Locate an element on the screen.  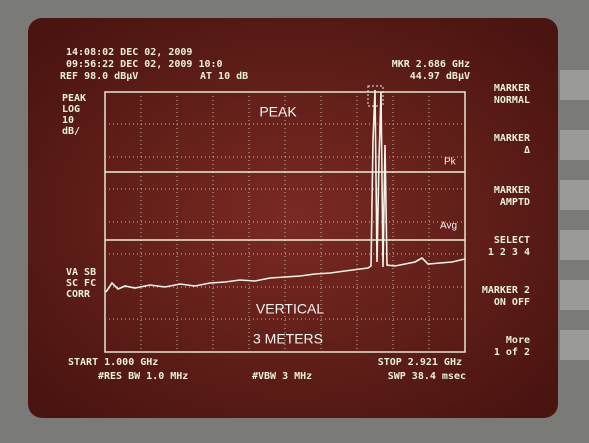
left-label: LOG is located at coordinates (71, 109).